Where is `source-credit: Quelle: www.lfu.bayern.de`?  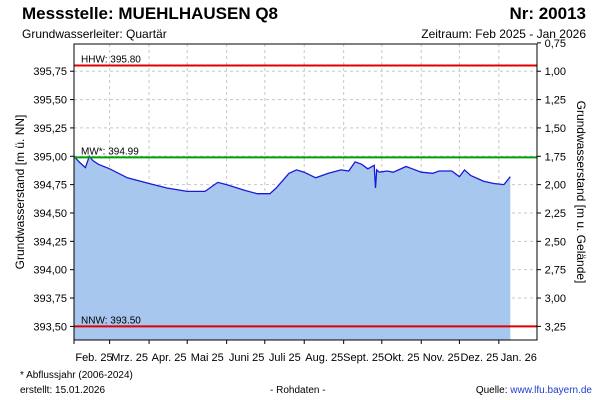
source-credit: Quelle: www.lfu.bayern.de is located at coordinates (534, 390).